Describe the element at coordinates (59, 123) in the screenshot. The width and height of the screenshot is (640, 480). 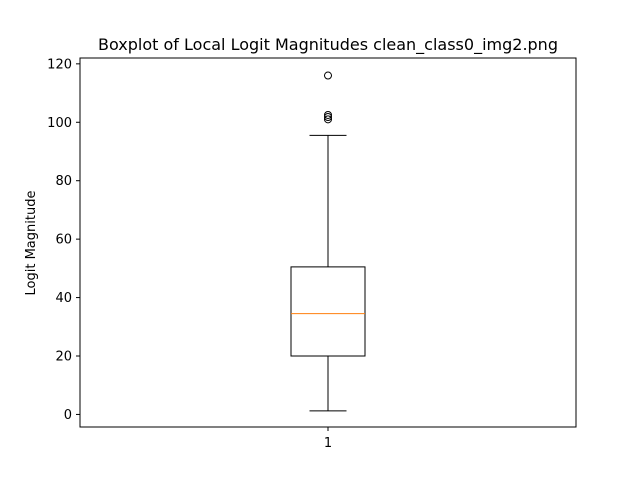
I see `y-tick-label: 100` at that location.